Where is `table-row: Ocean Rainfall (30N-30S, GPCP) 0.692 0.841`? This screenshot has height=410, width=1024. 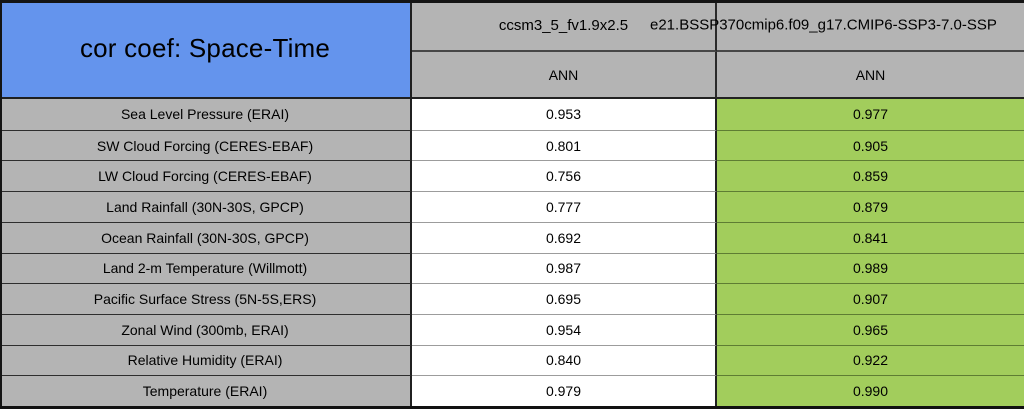
table-row: Ocean Rainfall (30N-30S, GPCP) 0.692 0.841 is located at coordinates (512, 237).